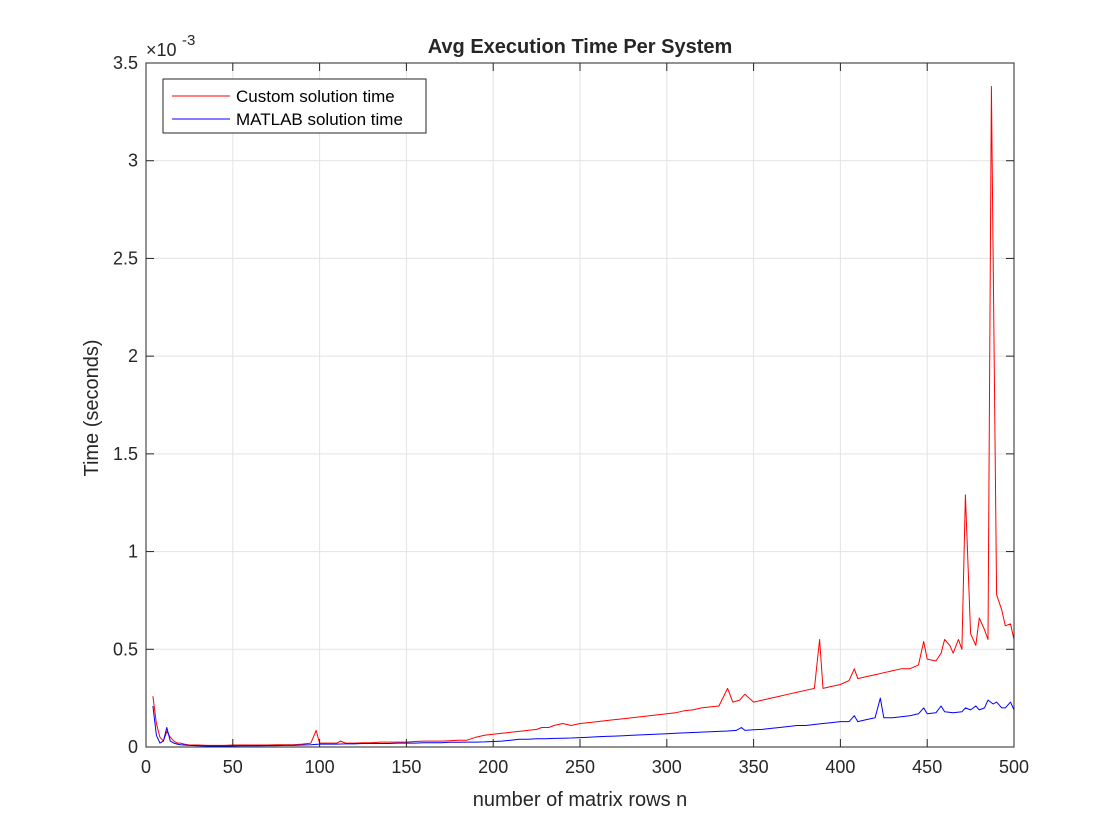  Describe the element at coordinates (927, 767) in the screenshot. I see `x-tick-label: 450` at that location.